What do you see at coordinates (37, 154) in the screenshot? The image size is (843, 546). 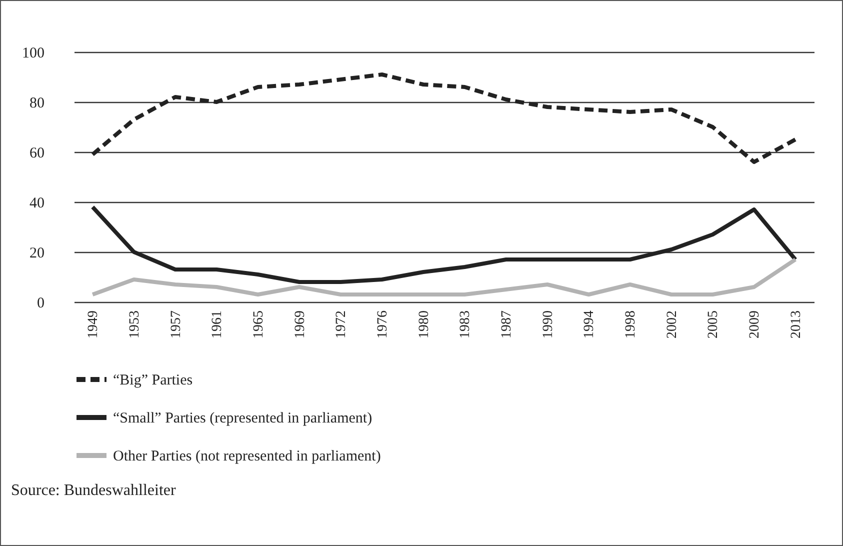 I see `y-tick-label: 60` at bounding box center [37, 154].